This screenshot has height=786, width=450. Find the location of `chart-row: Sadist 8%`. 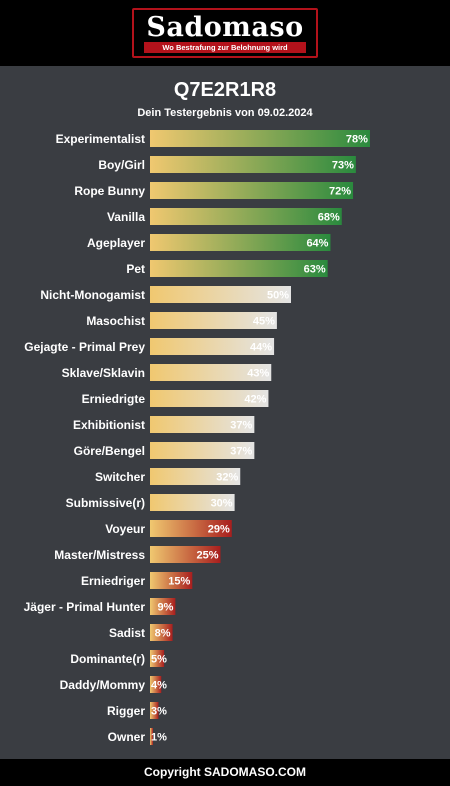

chart-row: Sadist 8% is located at coordinates (141, 632).